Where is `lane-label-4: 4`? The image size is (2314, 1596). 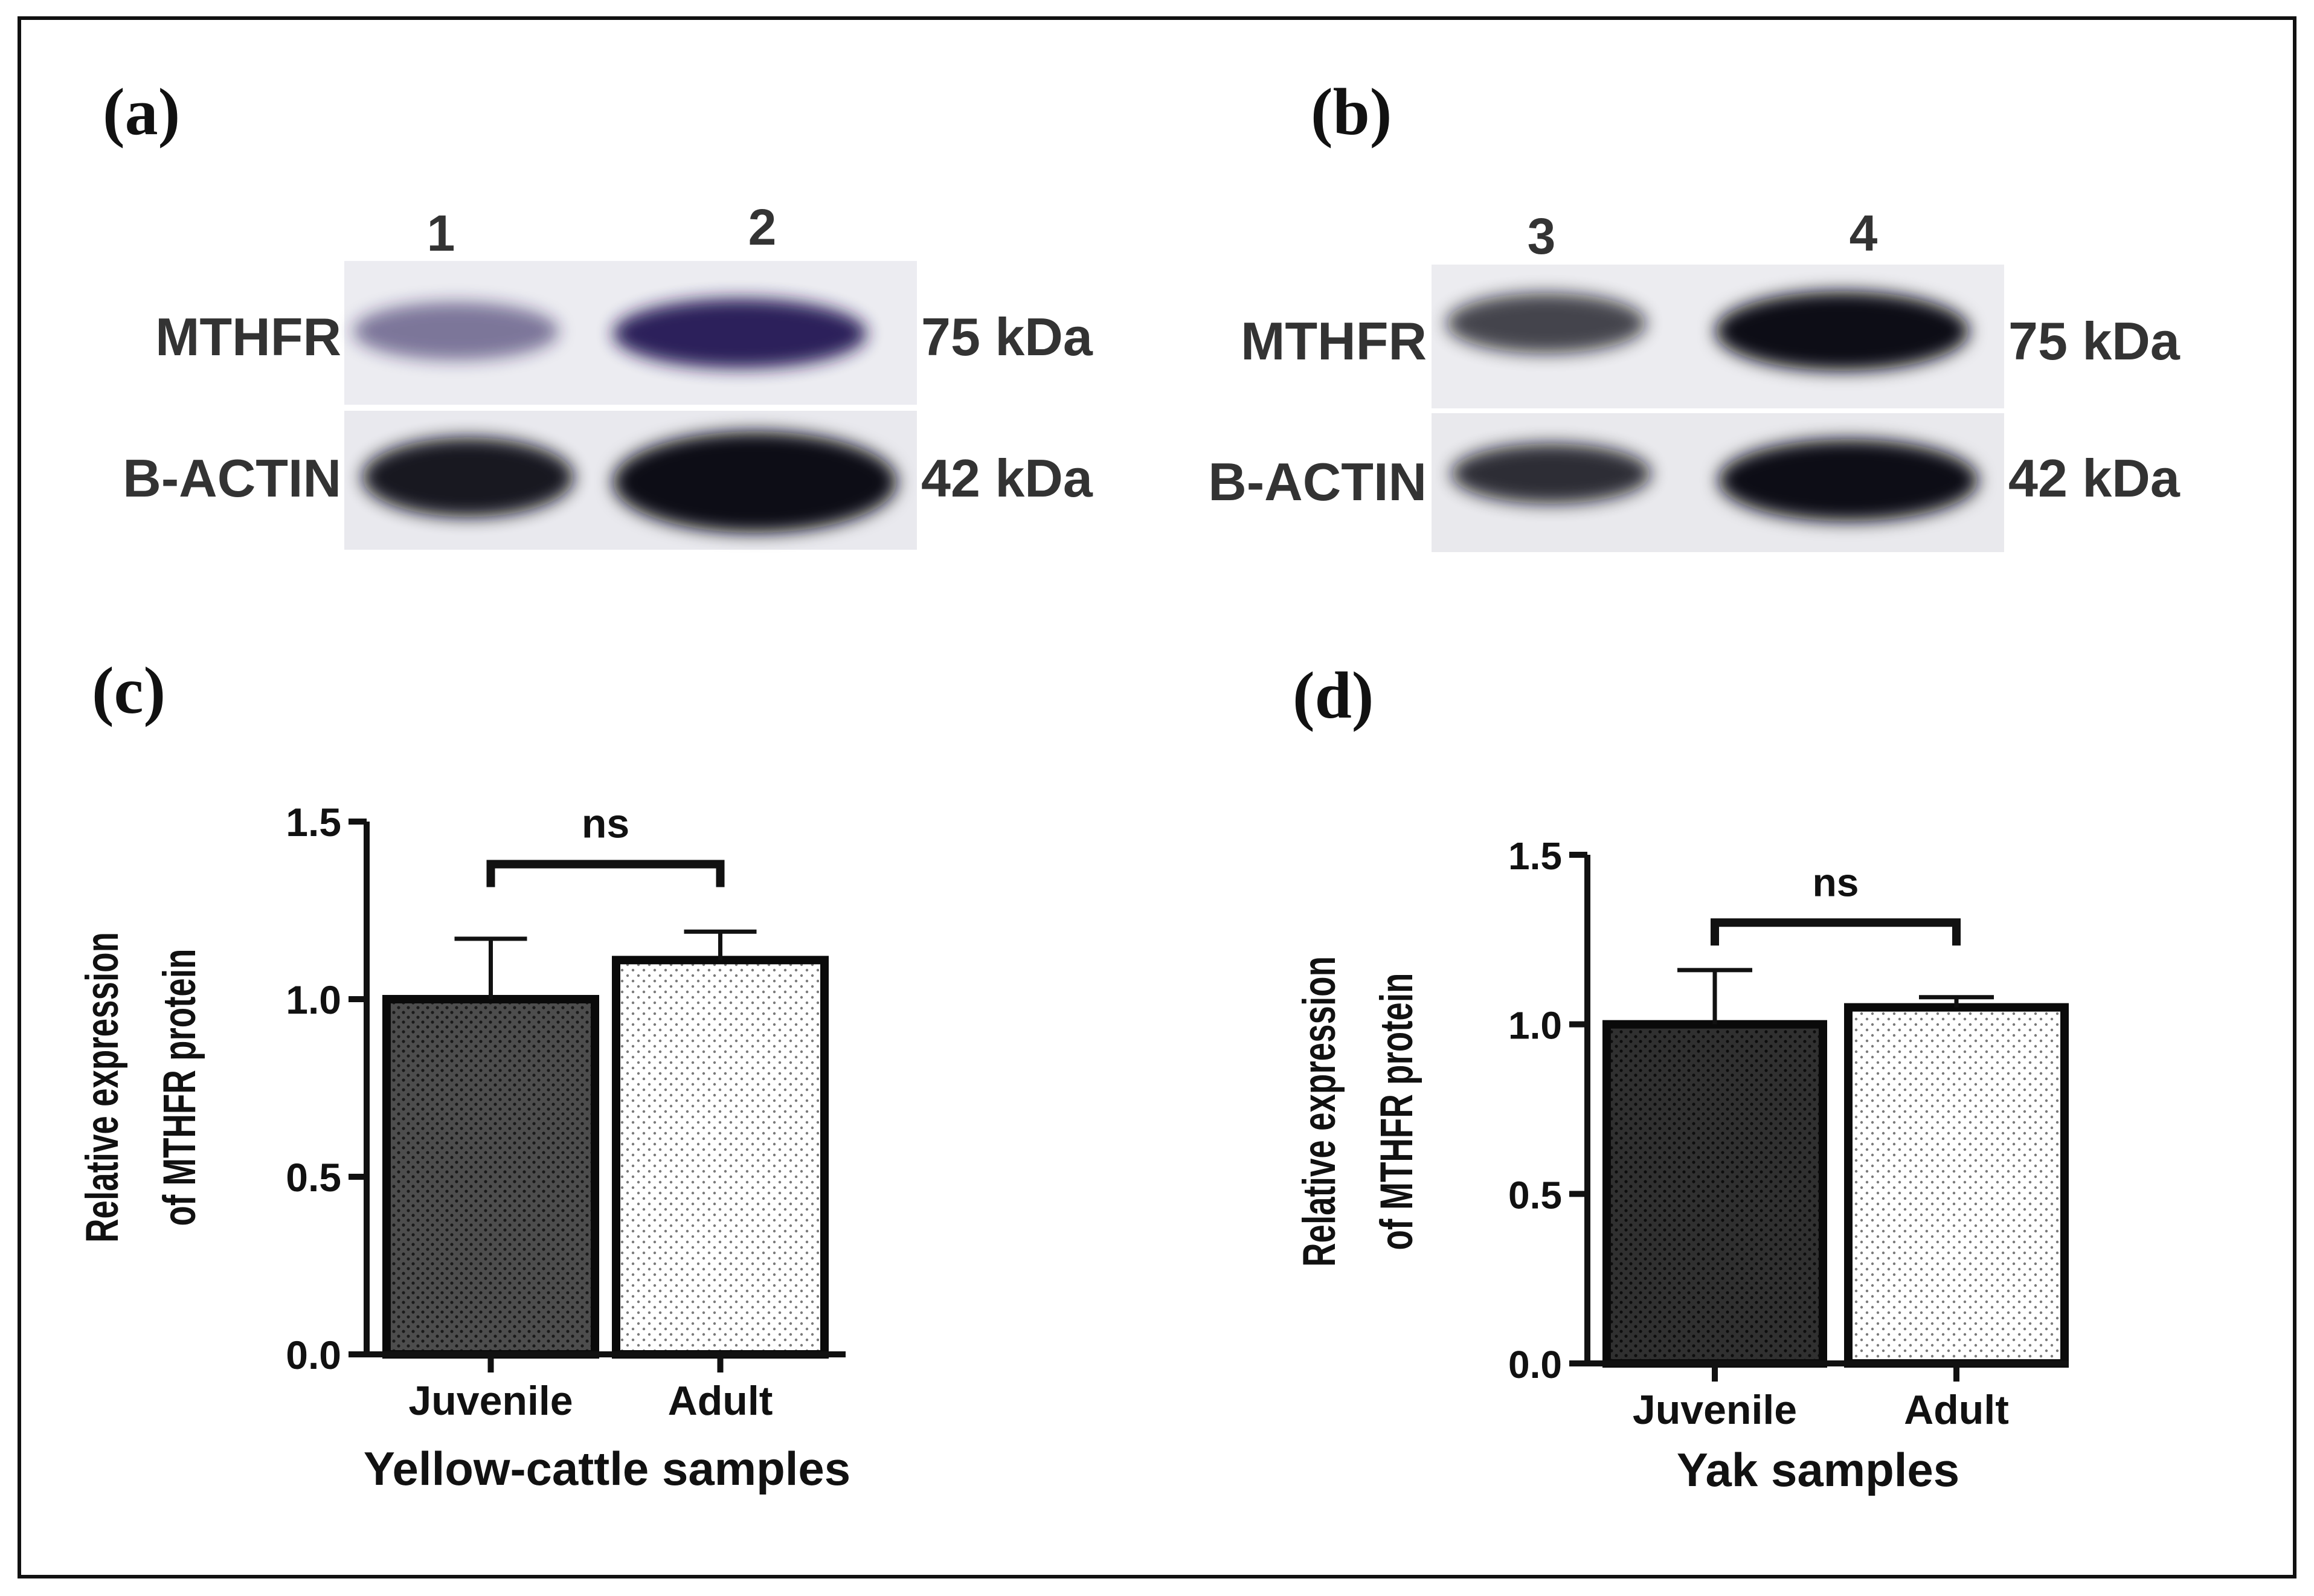 lane-label-4: 4 is located at coordinates (1864, 233).